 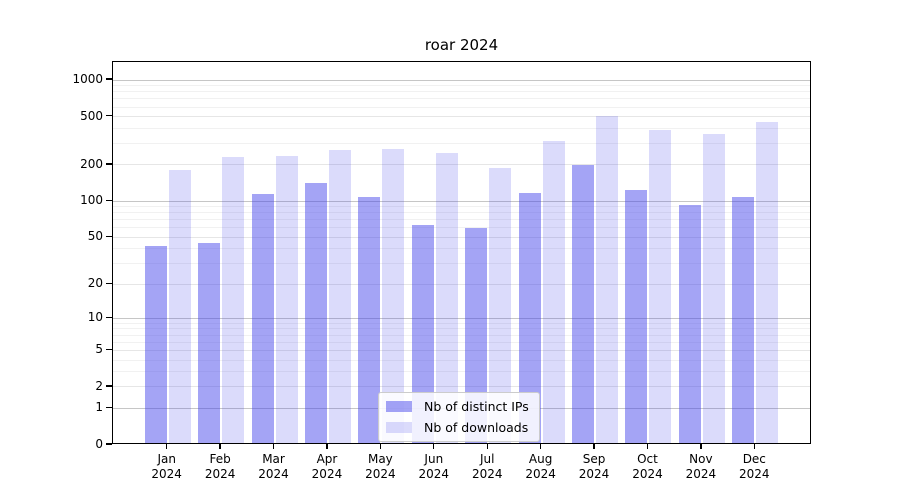 What do you see at coordinates (660, 286) in the screenshot?
I see `bar-downloads-oct` at bounding box center [660, 286].